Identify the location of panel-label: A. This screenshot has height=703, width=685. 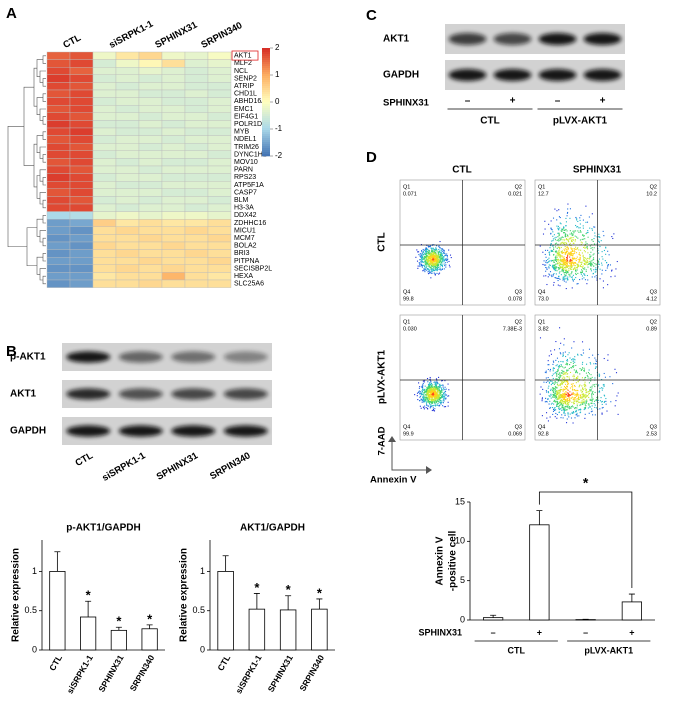
(11, 13).